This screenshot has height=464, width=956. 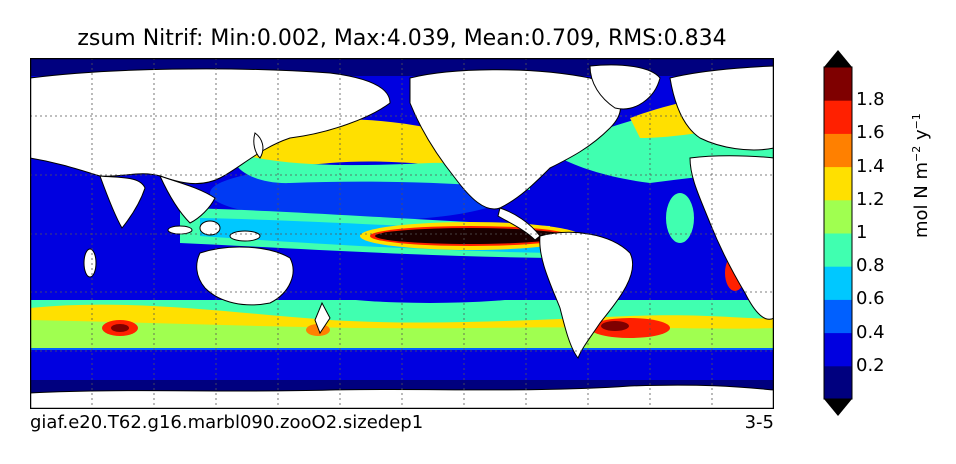 I want to click on equatorial-pacific-black, so click(x=470, y=236).